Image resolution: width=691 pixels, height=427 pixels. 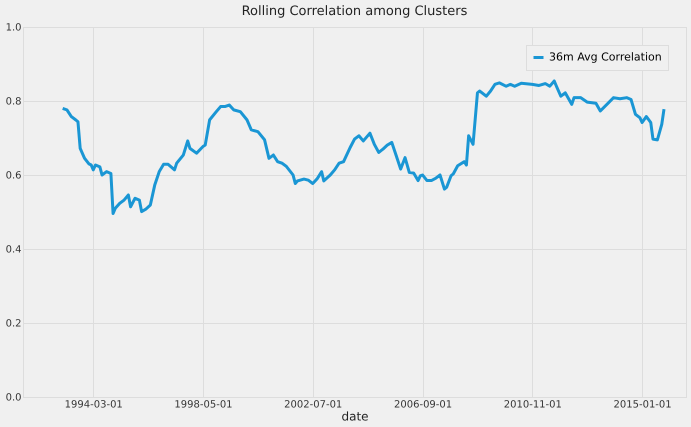 I want to click on y-tick-label: 0.0, so click(x=14, y=398).